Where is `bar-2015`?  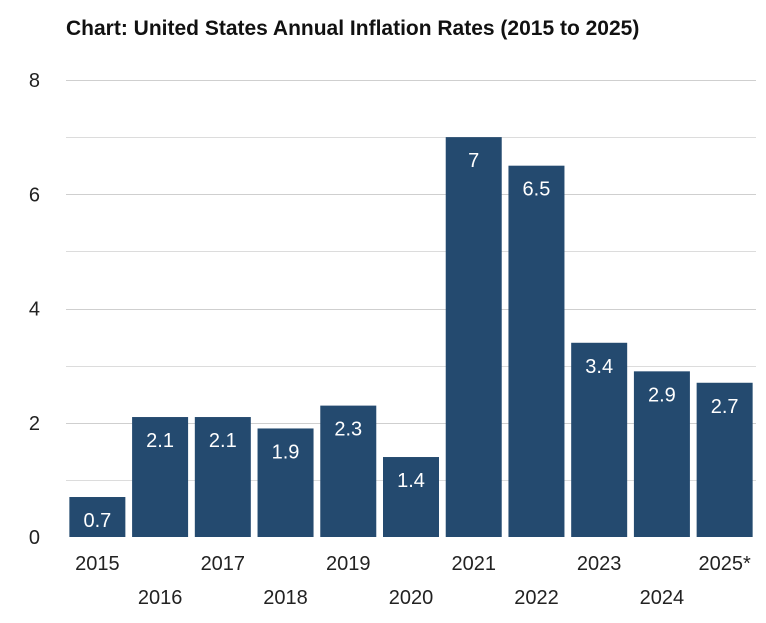 bar-2015 is located at coordinates (97, 517).